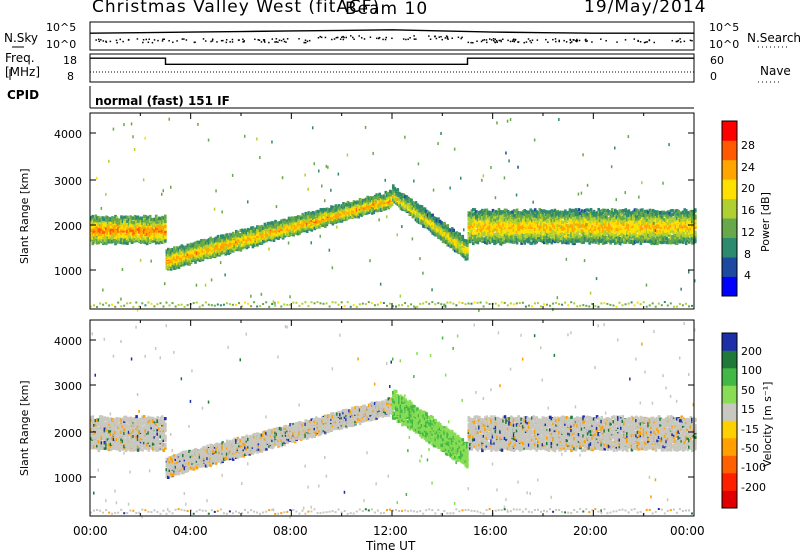  Describe the element at coordinates (20, 58) in the screenshot. I see `freq-label: Freq.` at that location.